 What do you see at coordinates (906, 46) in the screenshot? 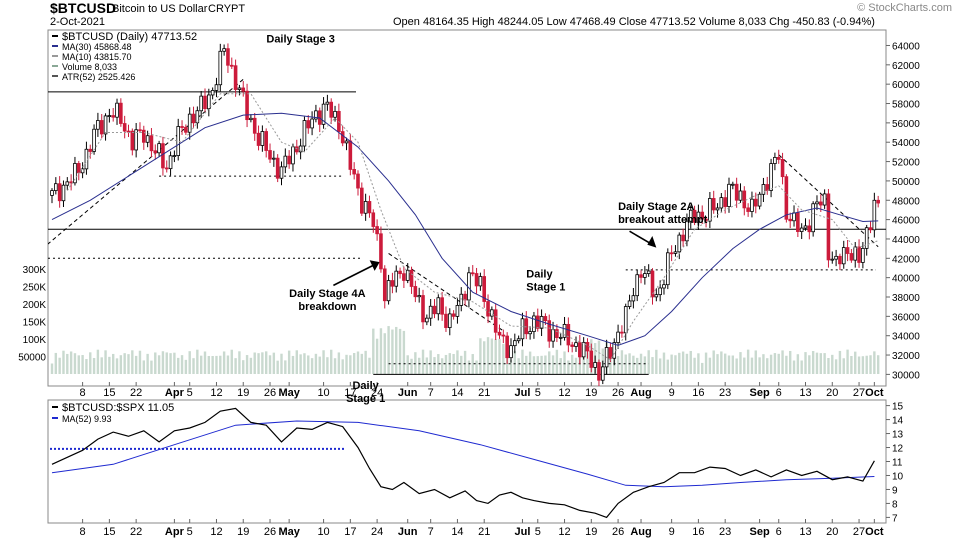
I see `price-tick-label: 64000` at bounding box center [906, 46].